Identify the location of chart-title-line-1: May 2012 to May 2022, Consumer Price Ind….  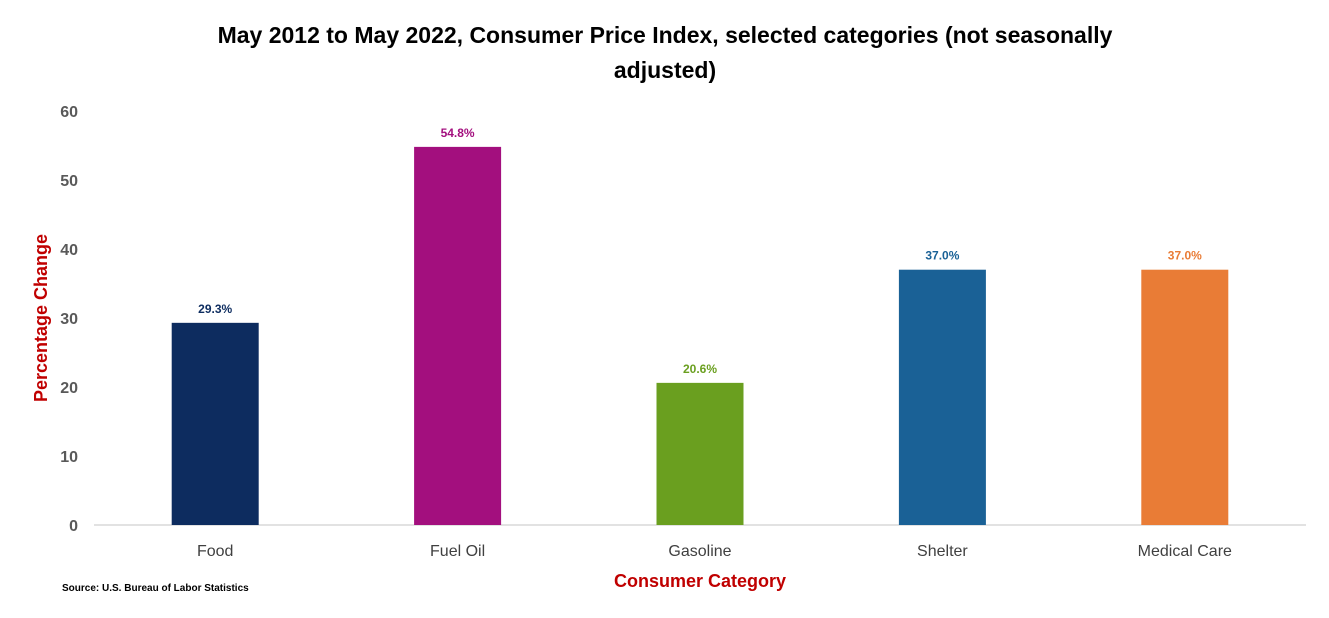
(665, 35).